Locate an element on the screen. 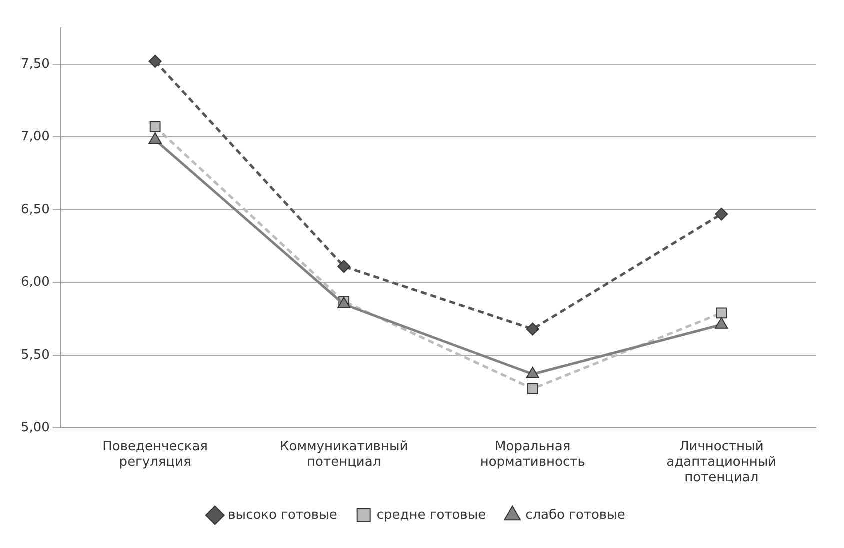 This screenshot has width=844, height=548. legend-label: высоко готовые is located at coordinates (283, 515).